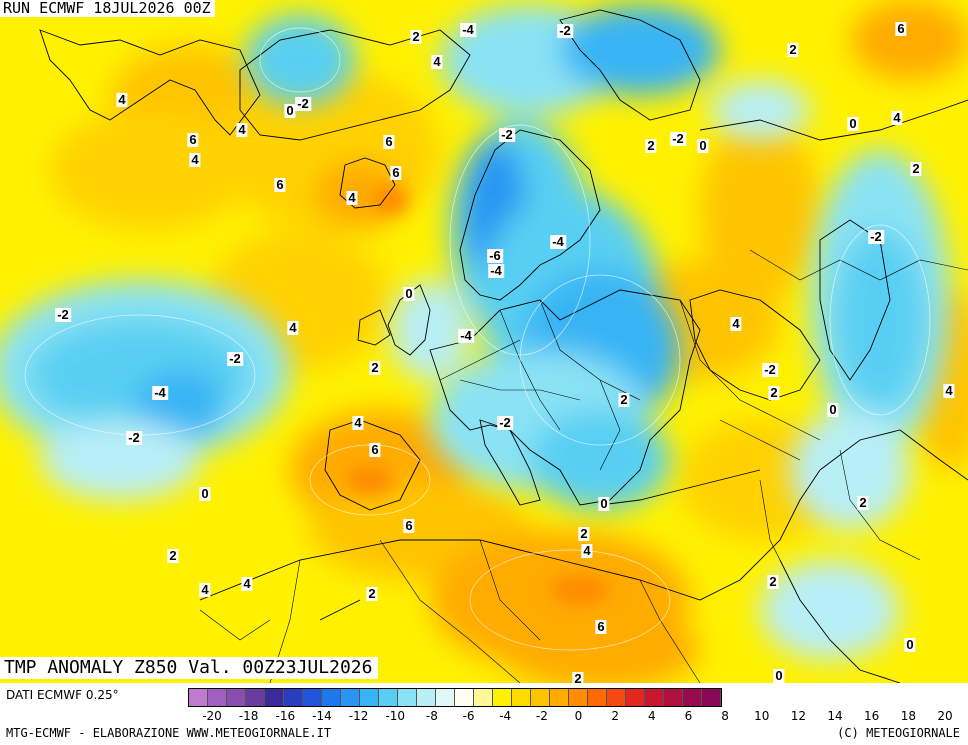 This screenshot has width=968, height=745. I want to click on color-scale-tick: 4, so click(651, 716).